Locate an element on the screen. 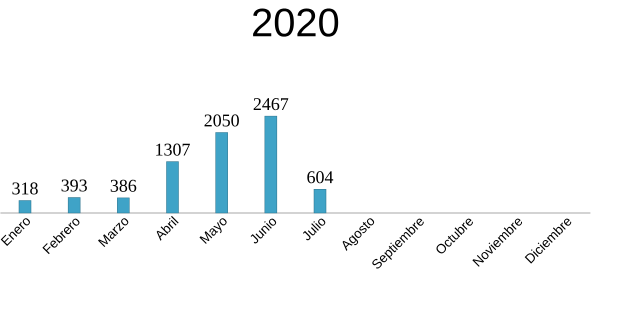 This screenshot has width=640, height=325. chart-title: 2020 is located at coordinates (295, 22).